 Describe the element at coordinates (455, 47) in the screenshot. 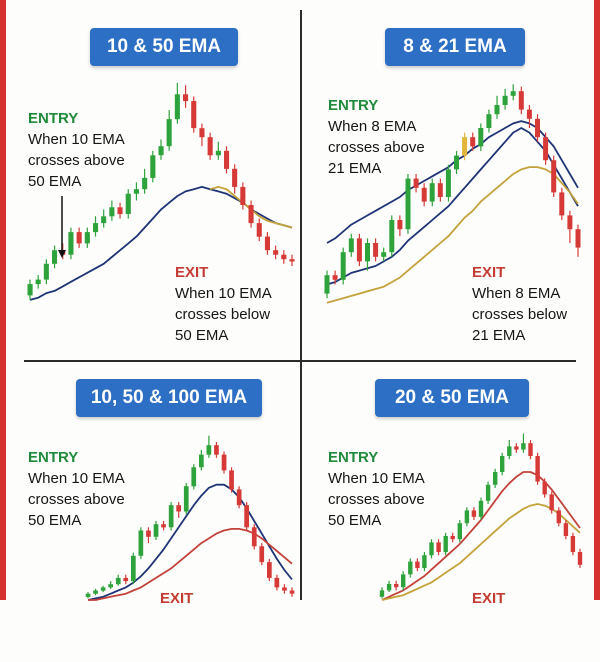

I see `panel-title-badge: 8 & 21 EMA` at that location.